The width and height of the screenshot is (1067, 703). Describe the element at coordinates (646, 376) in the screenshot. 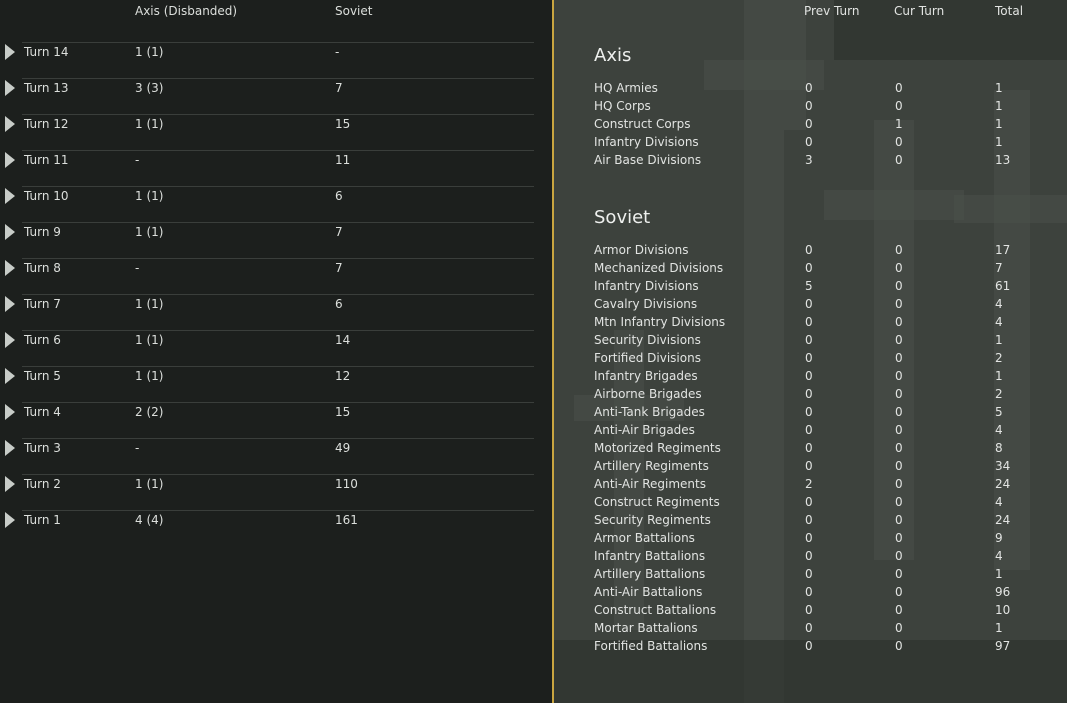

I see `unit-label: Infantry Brigades` at that location.